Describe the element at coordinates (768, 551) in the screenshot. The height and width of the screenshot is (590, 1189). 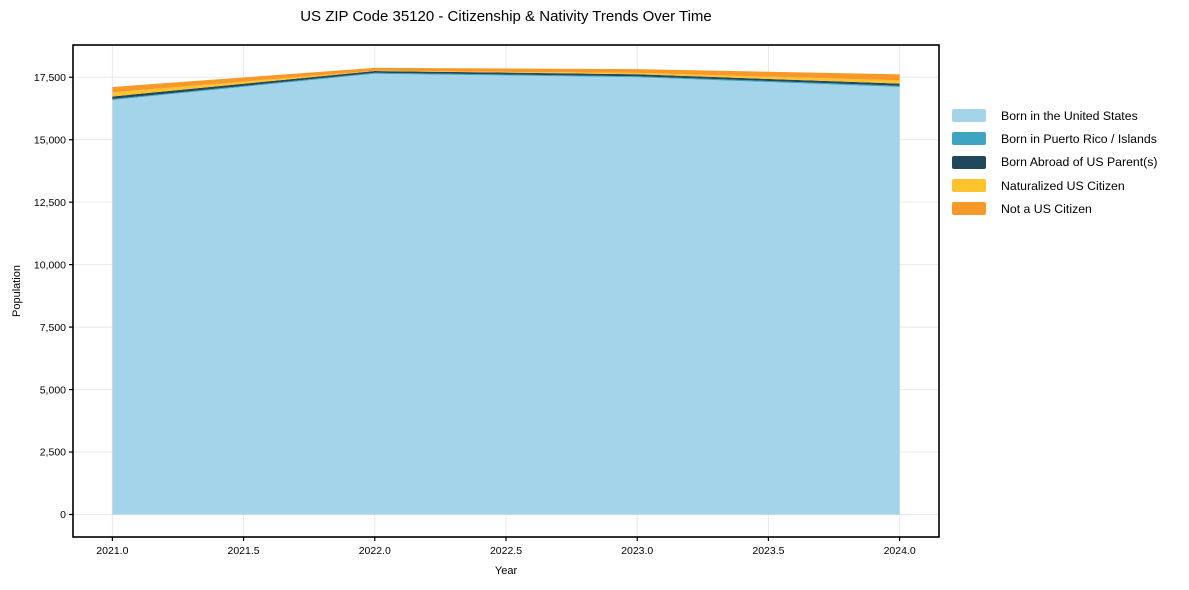
I see `x-tick-label: 2023.5` at that location.